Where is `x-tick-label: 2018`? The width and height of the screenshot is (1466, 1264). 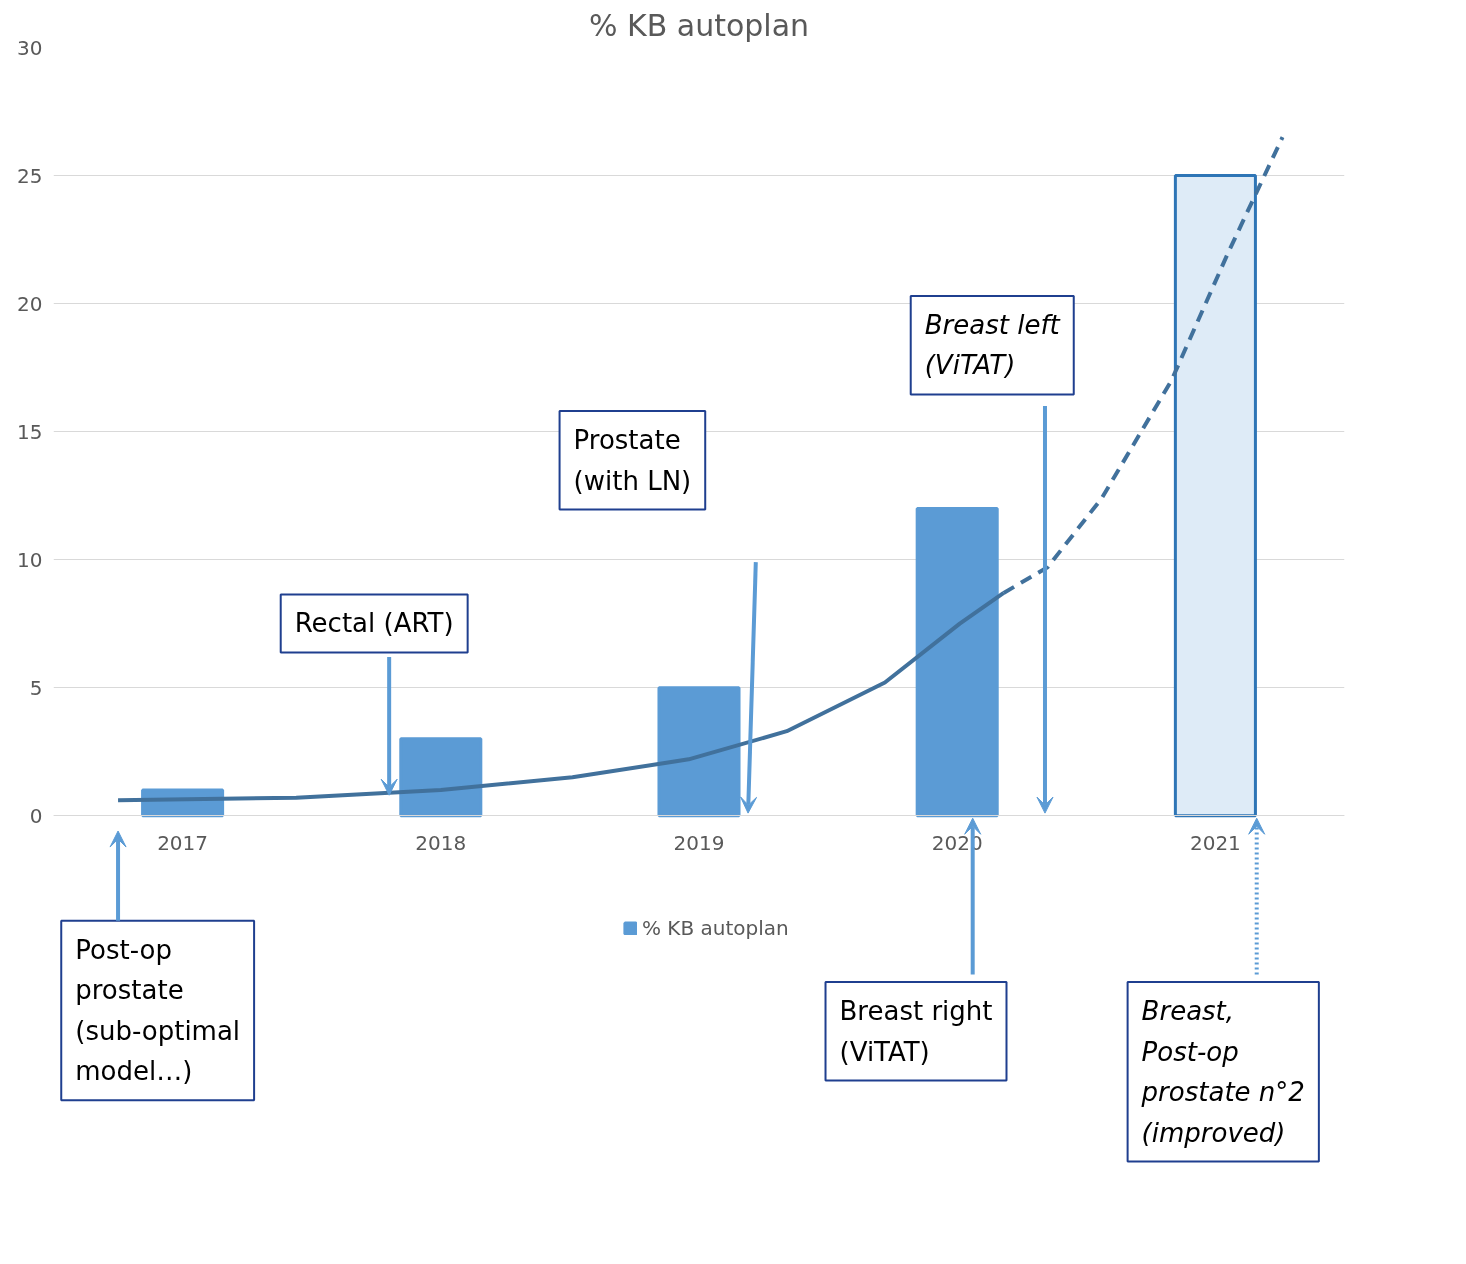 x-tick-label: 2018 is located at coordinates (441, 842).